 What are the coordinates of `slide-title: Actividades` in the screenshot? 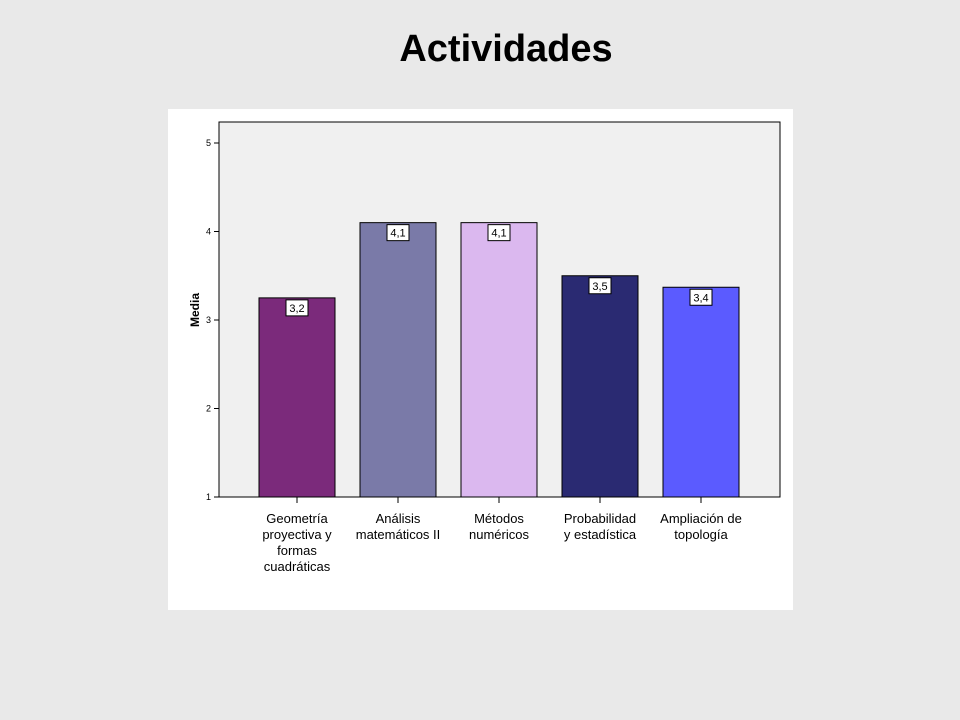 It's located at (506, 49).